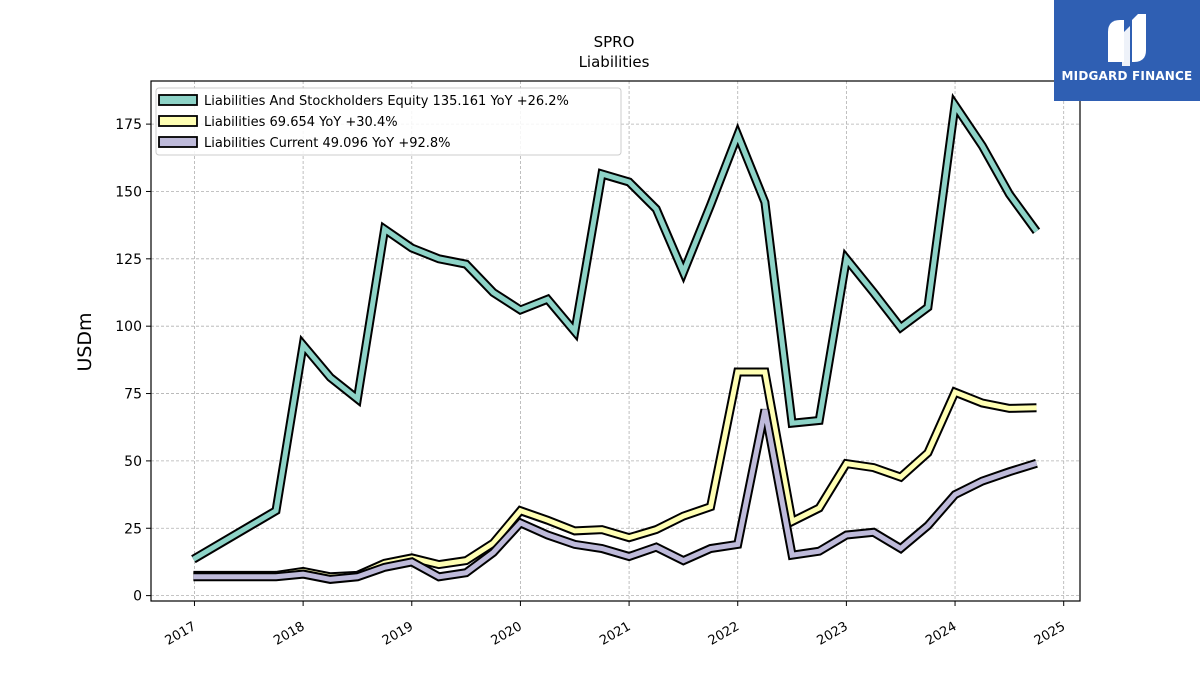 The width and height of the screenshot is (1200, 675). What do you see at coordinates (133, 529) in the screenshot?
I see `y-tick-label: 25` at bounding box center [133, 529].